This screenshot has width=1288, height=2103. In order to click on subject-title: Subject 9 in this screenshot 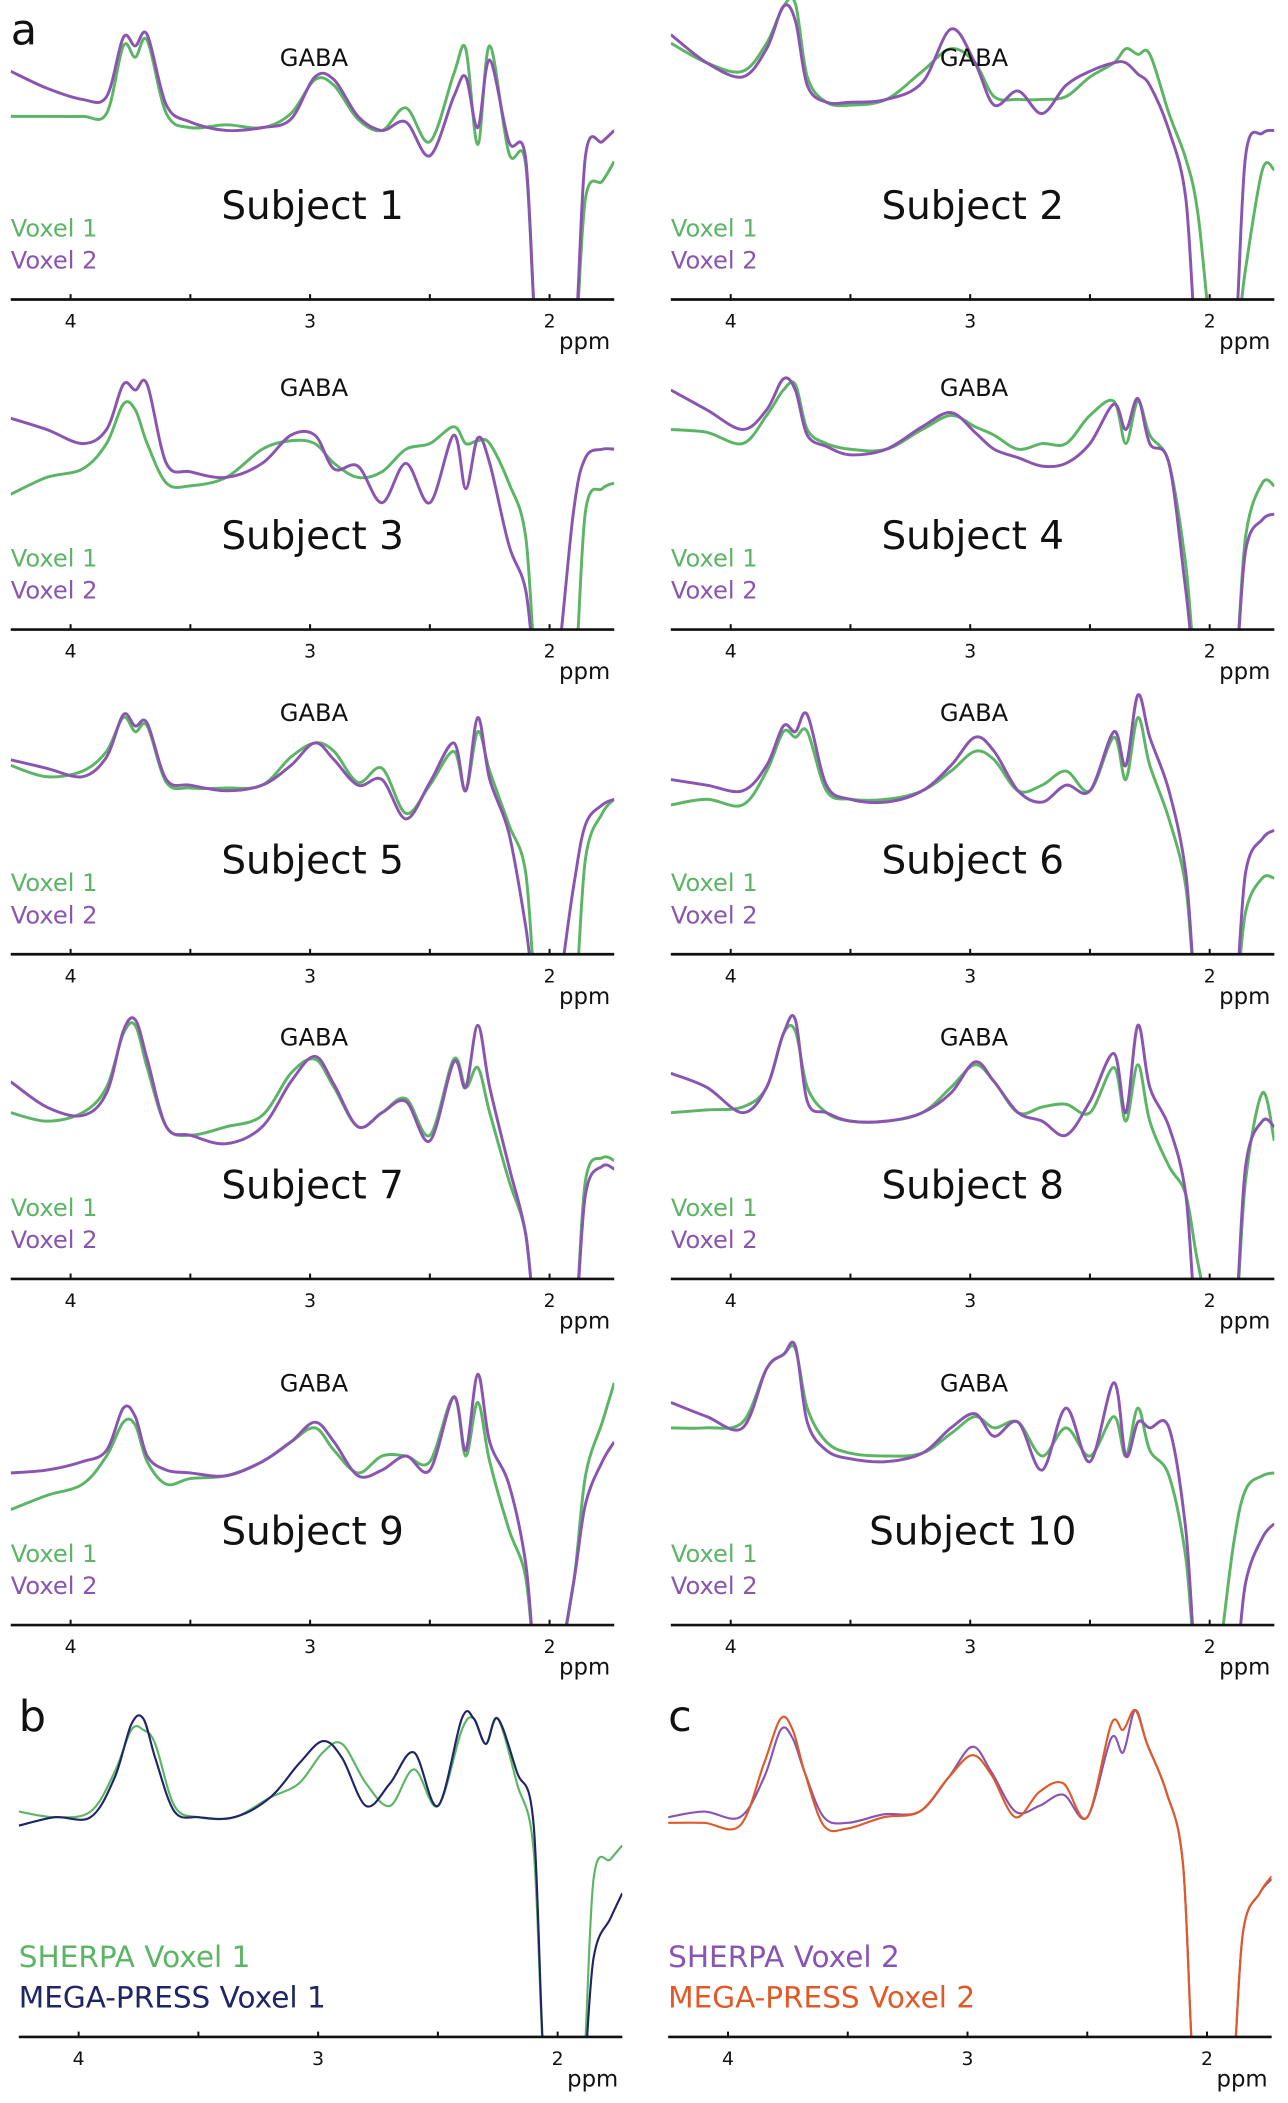, I will do `click(312, 1532)`.